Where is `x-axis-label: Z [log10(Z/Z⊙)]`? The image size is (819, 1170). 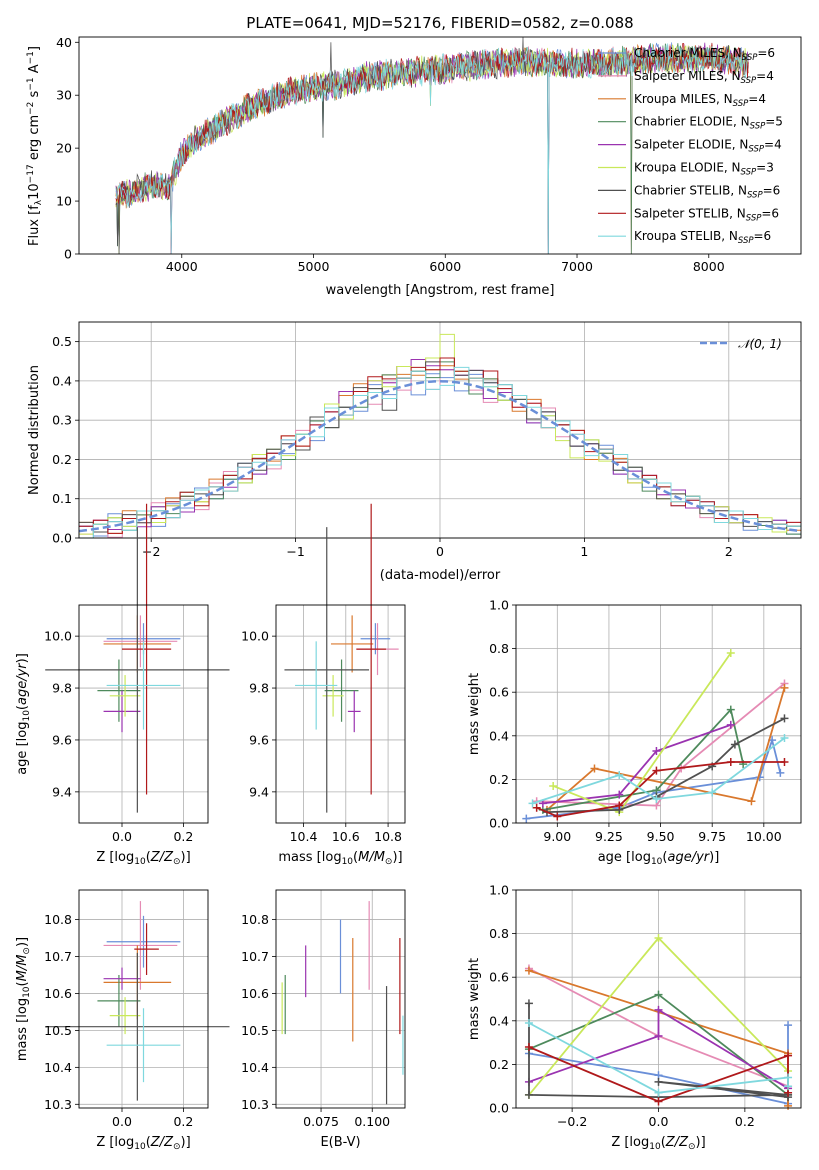
x-axis-label: Z [log10(Z/Z⊙)] is located at coordinates (143, 1143).